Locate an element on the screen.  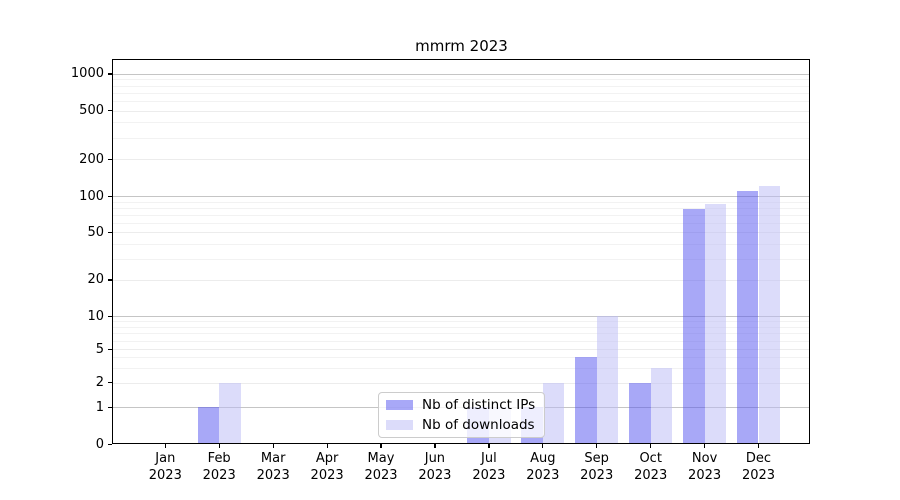
y-tick-label: 500 is located at coordinates (91, 111).